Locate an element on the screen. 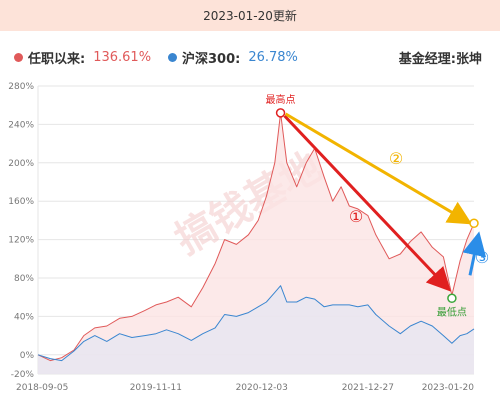  low-label: 最低点 is located at coordinates (452, 311).